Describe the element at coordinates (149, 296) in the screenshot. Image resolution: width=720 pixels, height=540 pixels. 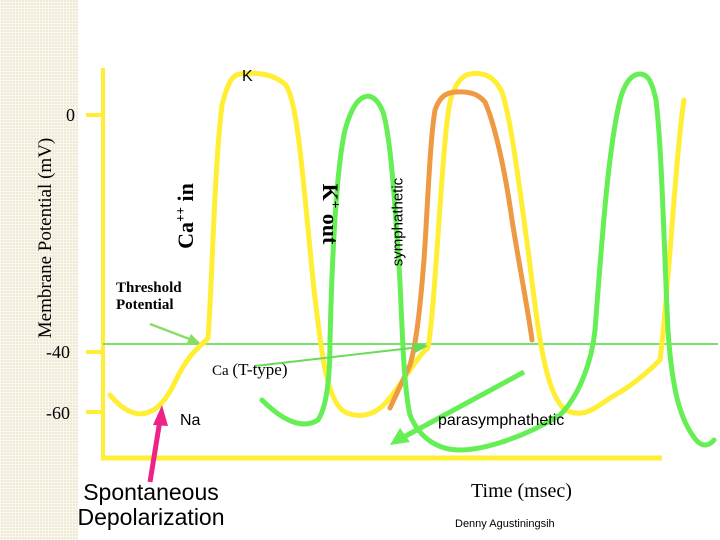
I see `threshold-potential-label: Threshold Potential` at that location.